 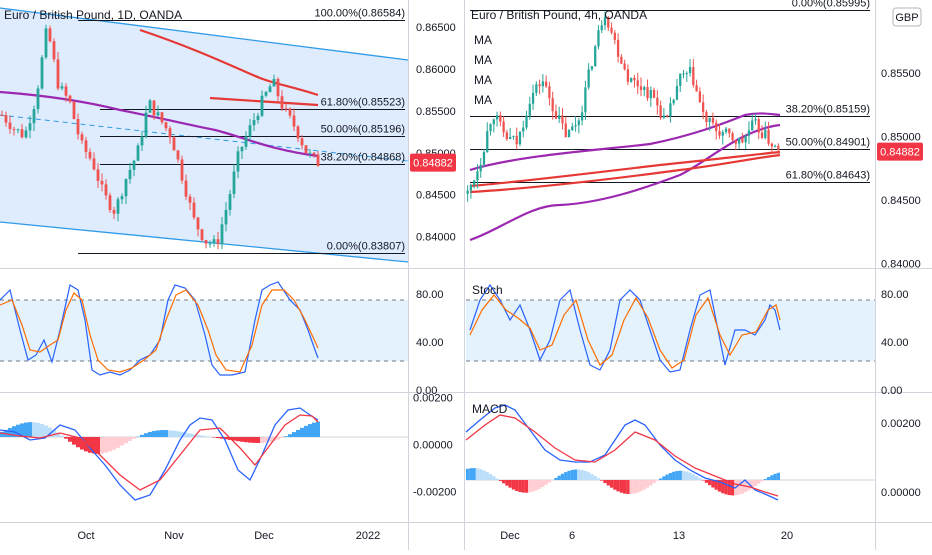 I want to click on left-macd-panel, so click(x=204, y=454).